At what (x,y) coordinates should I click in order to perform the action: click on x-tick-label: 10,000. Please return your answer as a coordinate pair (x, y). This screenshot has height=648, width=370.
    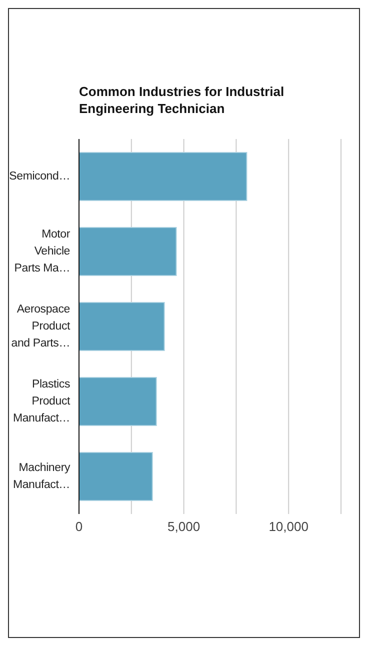
    Looking at the image, I should click on (288, 526).